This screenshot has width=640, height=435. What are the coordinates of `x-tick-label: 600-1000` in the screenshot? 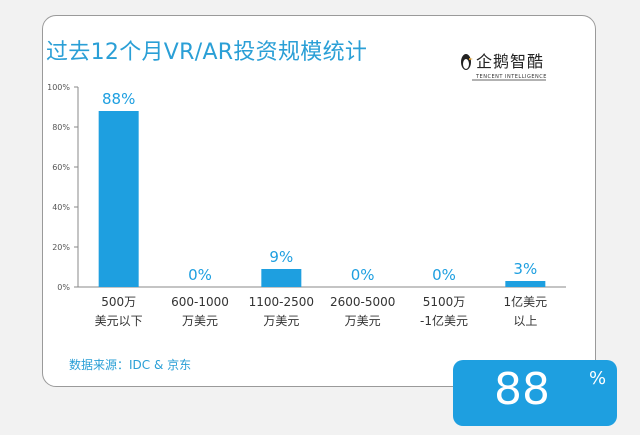 It's located at (200, 302).